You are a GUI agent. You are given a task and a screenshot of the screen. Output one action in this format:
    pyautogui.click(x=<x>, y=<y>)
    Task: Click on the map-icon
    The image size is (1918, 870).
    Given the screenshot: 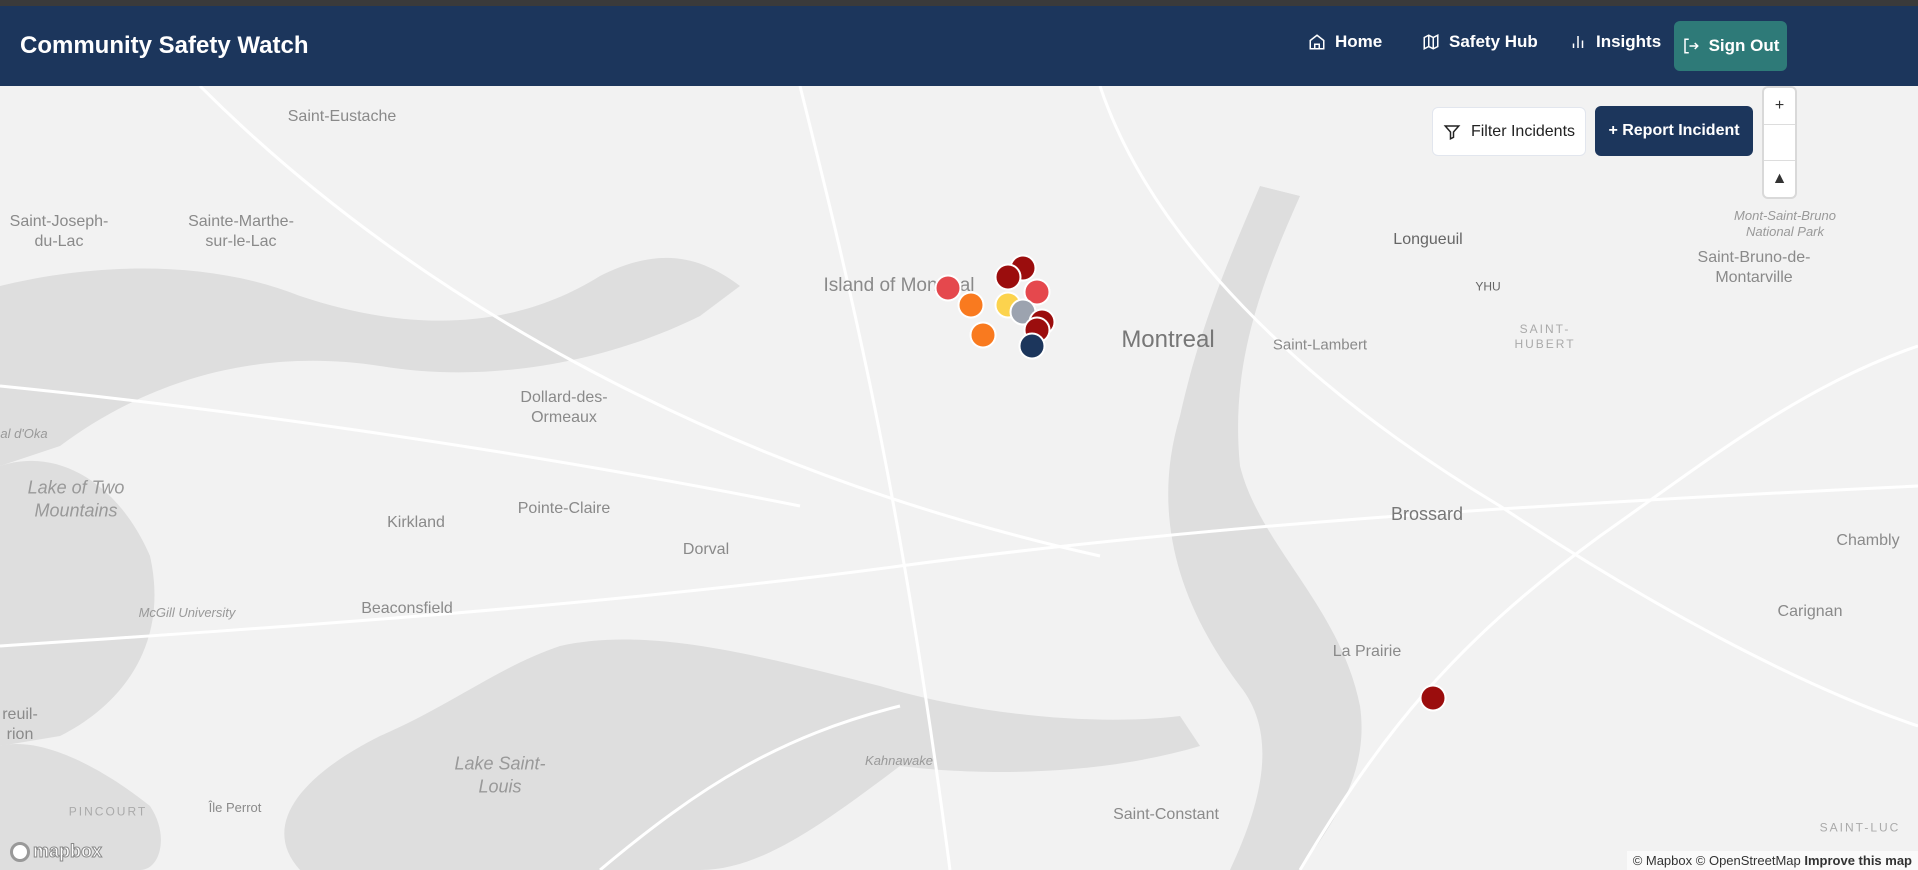 What is the action you would take?
    pyautogui.click(x=1431, y=42)
    